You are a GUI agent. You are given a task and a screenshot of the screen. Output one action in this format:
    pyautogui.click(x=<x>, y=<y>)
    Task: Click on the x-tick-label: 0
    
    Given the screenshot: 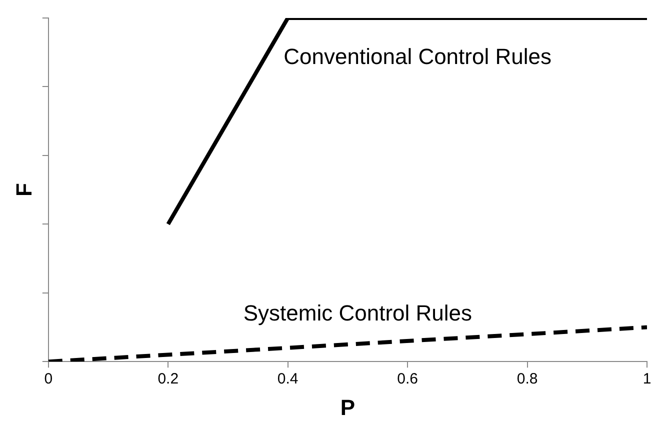 What is the action you would take?
    pyautogui.click(x=48, y=379)
    